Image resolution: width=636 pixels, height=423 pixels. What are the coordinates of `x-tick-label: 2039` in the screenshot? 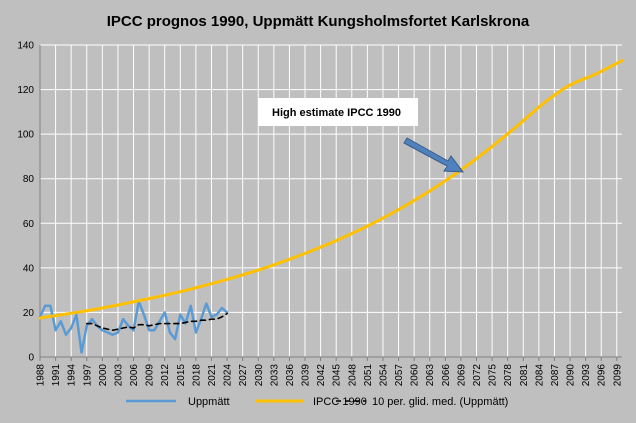 It's located at (306, 375).